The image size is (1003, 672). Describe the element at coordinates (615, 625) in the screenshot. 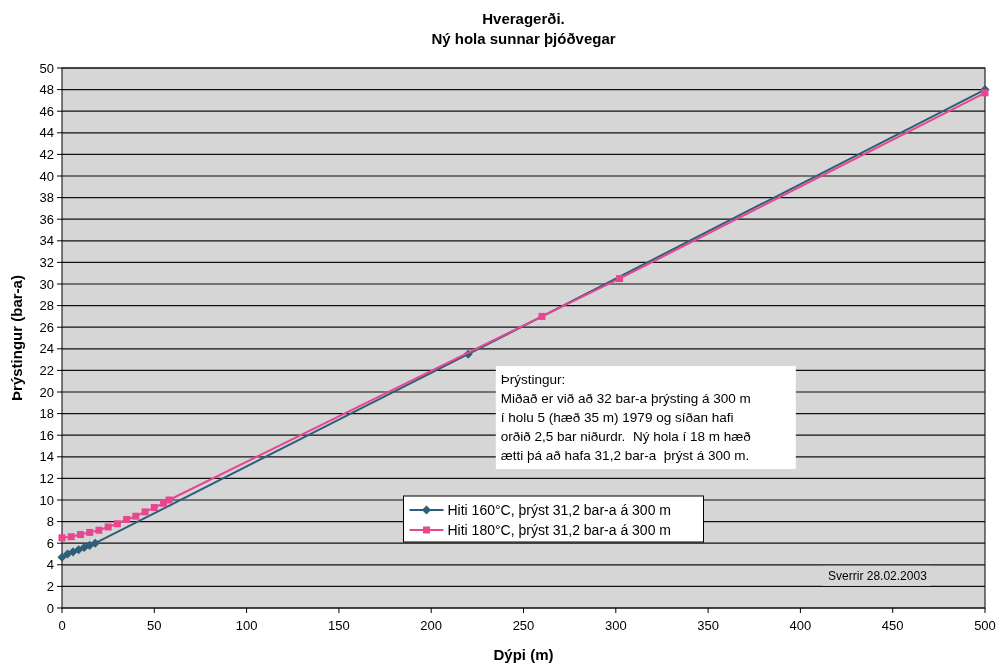

I see `x-tick-label: 300` at that location.